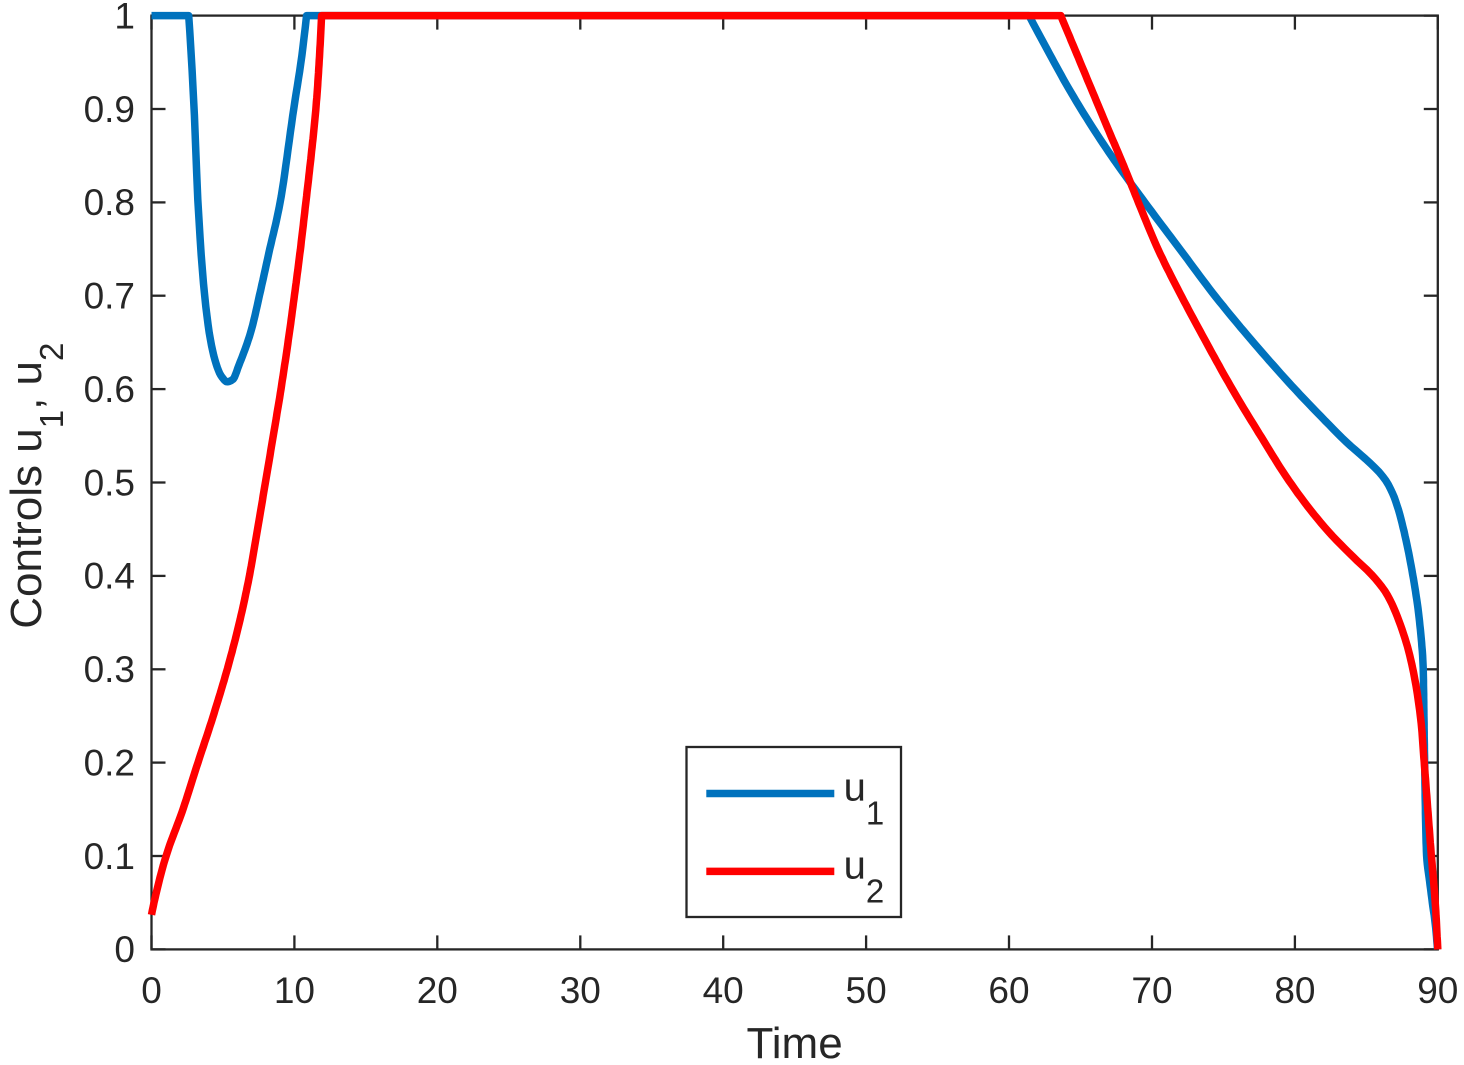 Image resolution: width=1464 pixels, height=1065 pixels. What do you see at coordinates (109, 296) in the screenshot?
I see `svg-text: 0.7` at bounding box center [109, 296].